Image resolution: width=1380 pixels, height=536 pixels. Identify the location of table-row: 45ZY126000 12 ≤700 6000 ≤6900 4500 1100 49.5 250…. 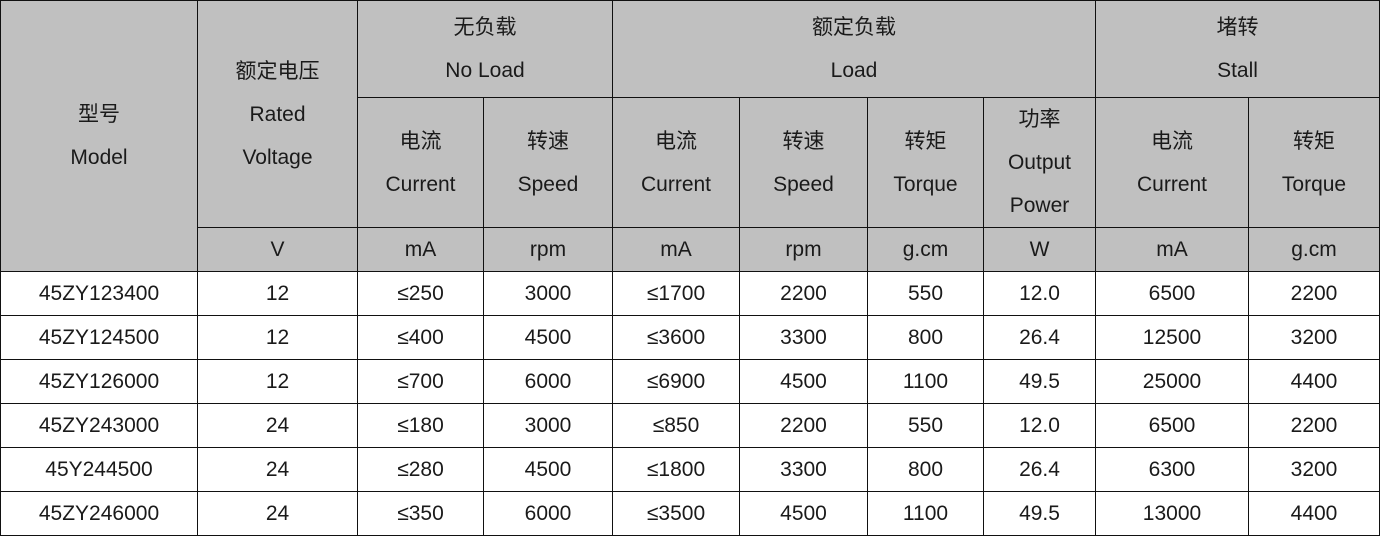
(690, 381).